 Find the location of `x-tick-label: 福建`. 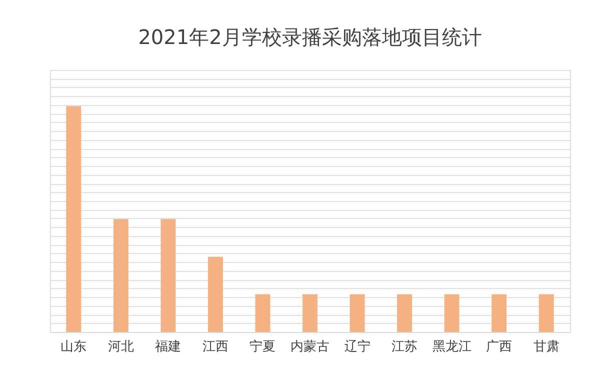

x-tick-label: 福建 is located at coordinates (168, 347).